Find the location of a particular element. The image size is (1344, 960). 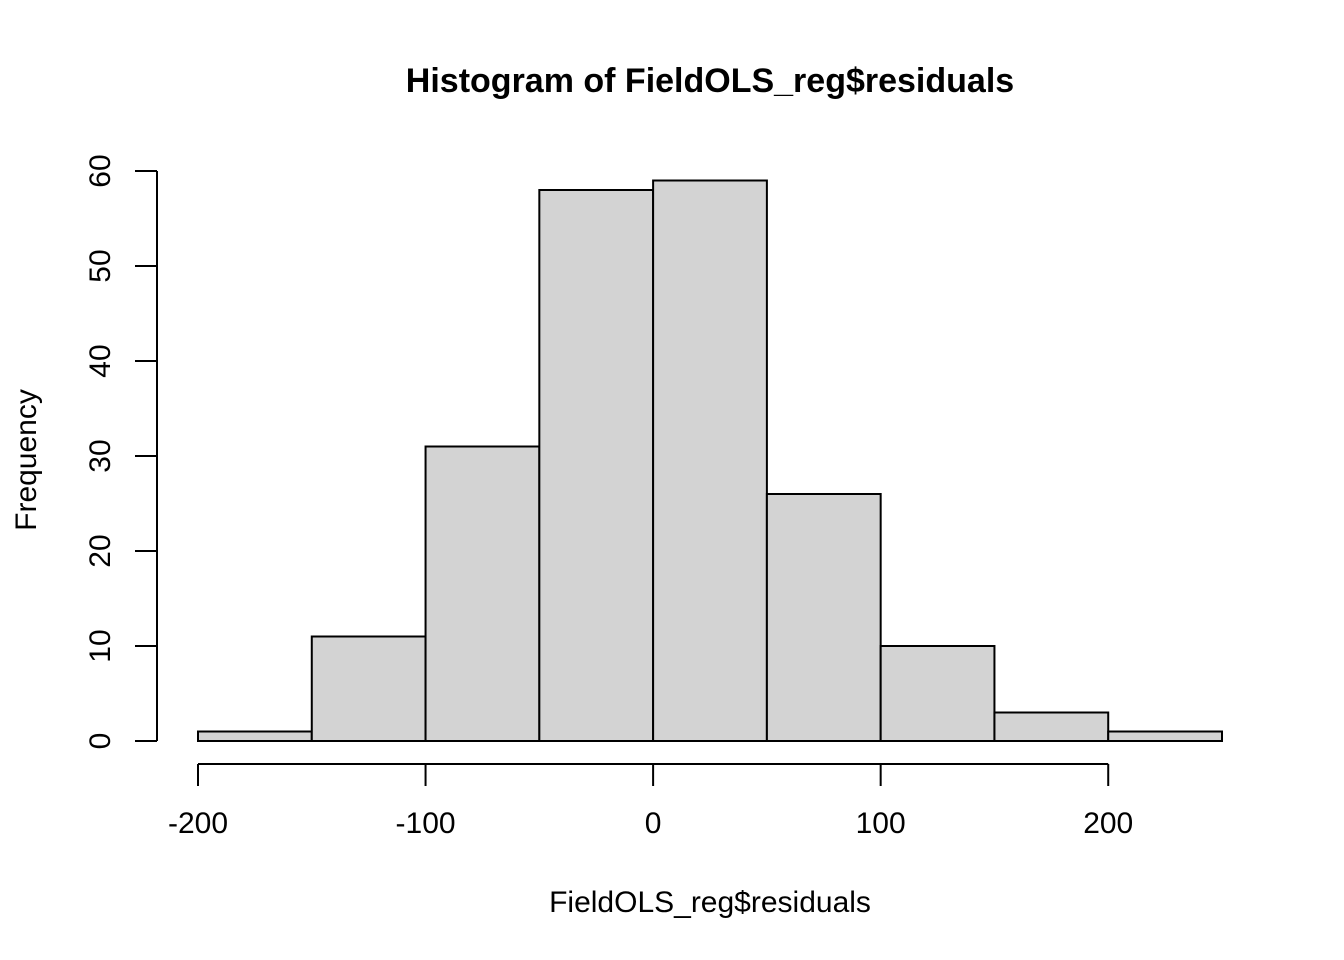

x-tick-label: 100 is located at coordinates (881, 823).